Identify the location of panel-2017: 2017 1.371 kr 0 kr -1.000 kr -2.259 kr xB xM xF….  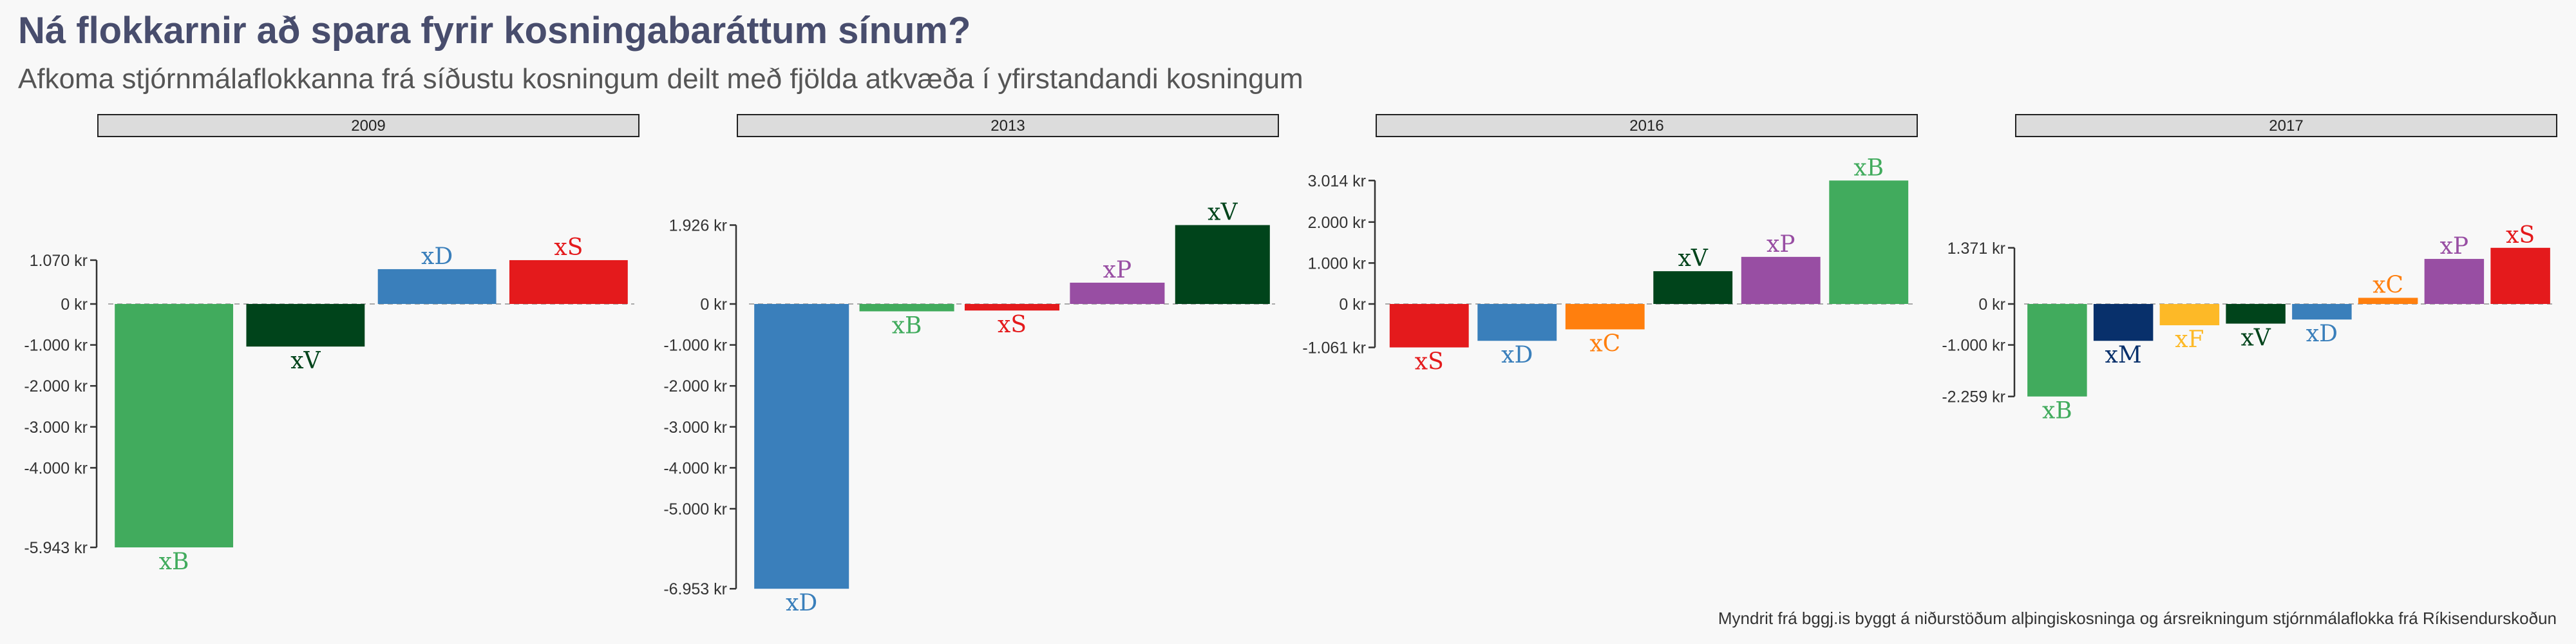
(2249, 269).